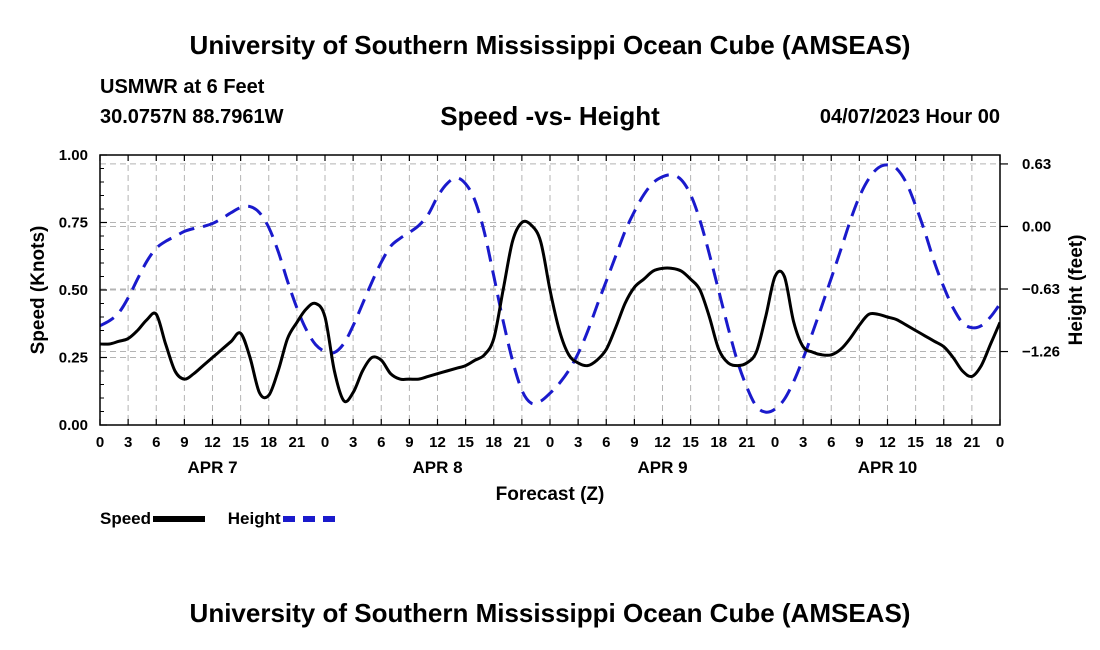 The image size is (1100, 650). Describe the element at coordinates (73, 155) in the screenshot. I see `y-tick-label: 1.00` at that location.